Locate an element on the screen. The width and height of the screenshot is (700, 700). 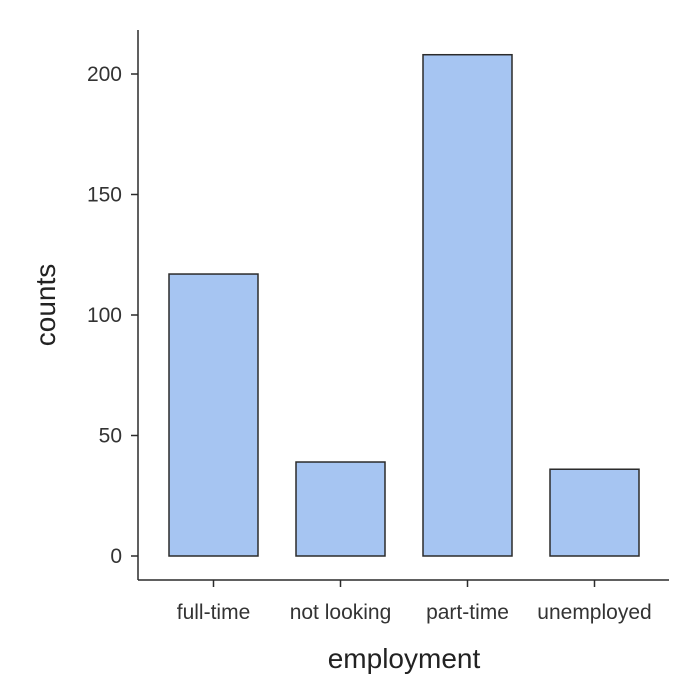
x-tick-label: unemployed is located at coordinates (594, 612).